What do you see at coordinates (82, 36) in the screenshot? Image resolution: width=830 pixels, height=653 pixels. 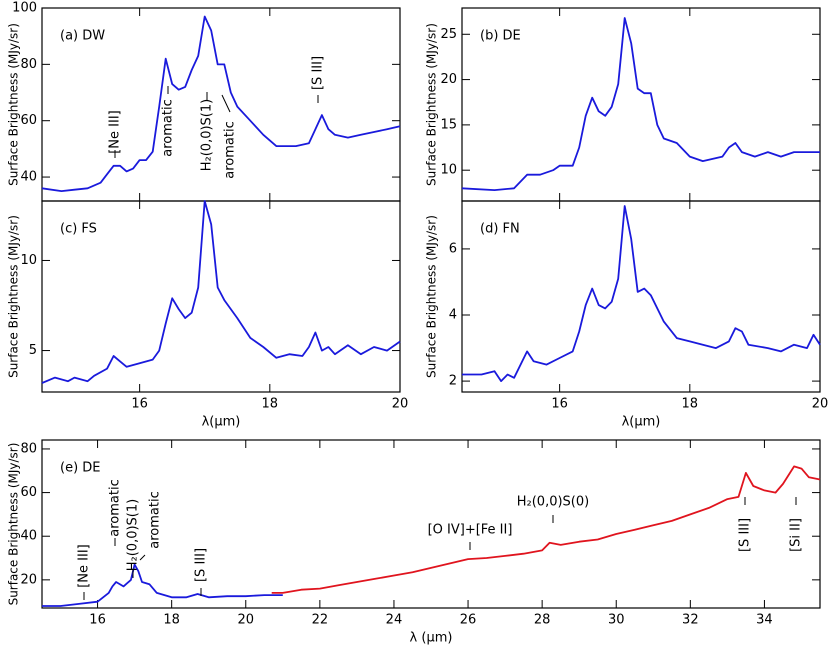 I see `panel-label: (a) DW` at bounding box center [82, 36].